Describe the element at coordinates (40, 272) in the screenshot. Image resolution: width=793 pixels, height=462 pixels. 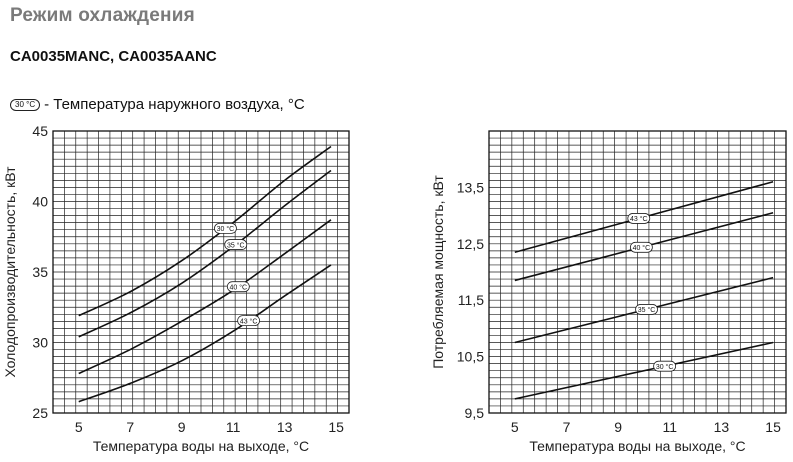
I see `y-tick-label: 35` at that location.